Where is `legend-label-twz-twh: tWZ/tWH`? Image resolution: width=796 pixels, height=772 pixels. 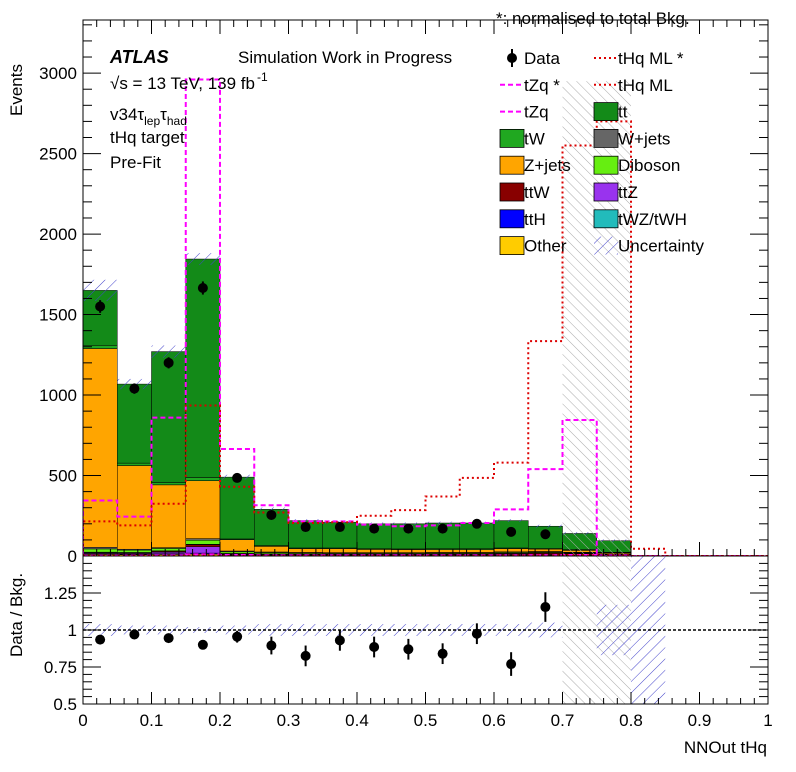
legend-label-twz-twh: tWZ/tWH is located at coordinates (652, 219).